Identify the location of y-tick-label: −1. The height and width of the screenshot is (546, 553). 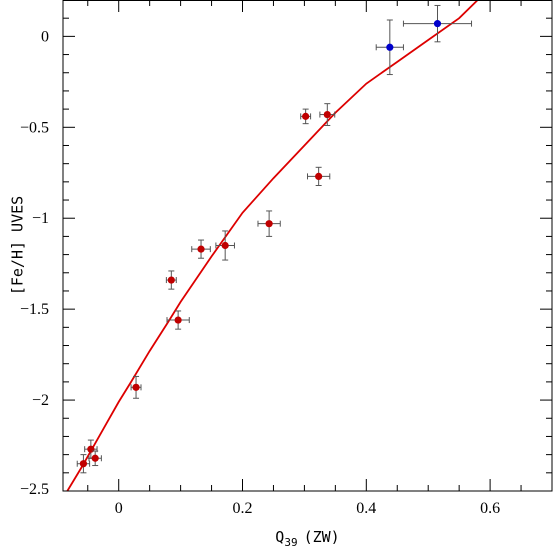
(40, 218).